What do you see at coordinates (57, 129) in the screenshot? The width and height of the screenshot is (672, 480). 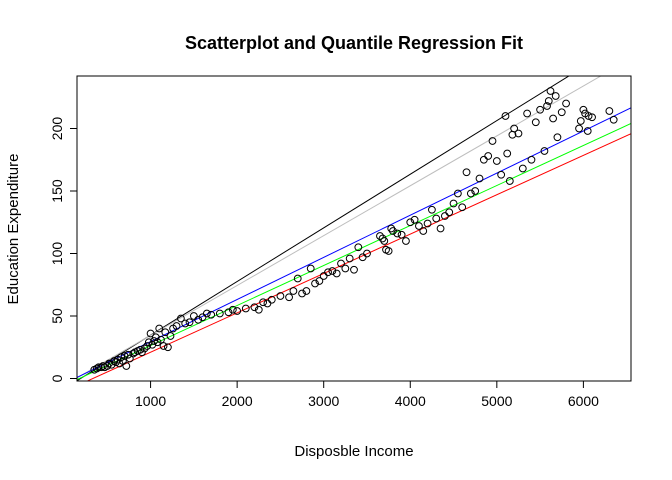 I see `y-tick-label: 200` at bounding box center [57, 129].